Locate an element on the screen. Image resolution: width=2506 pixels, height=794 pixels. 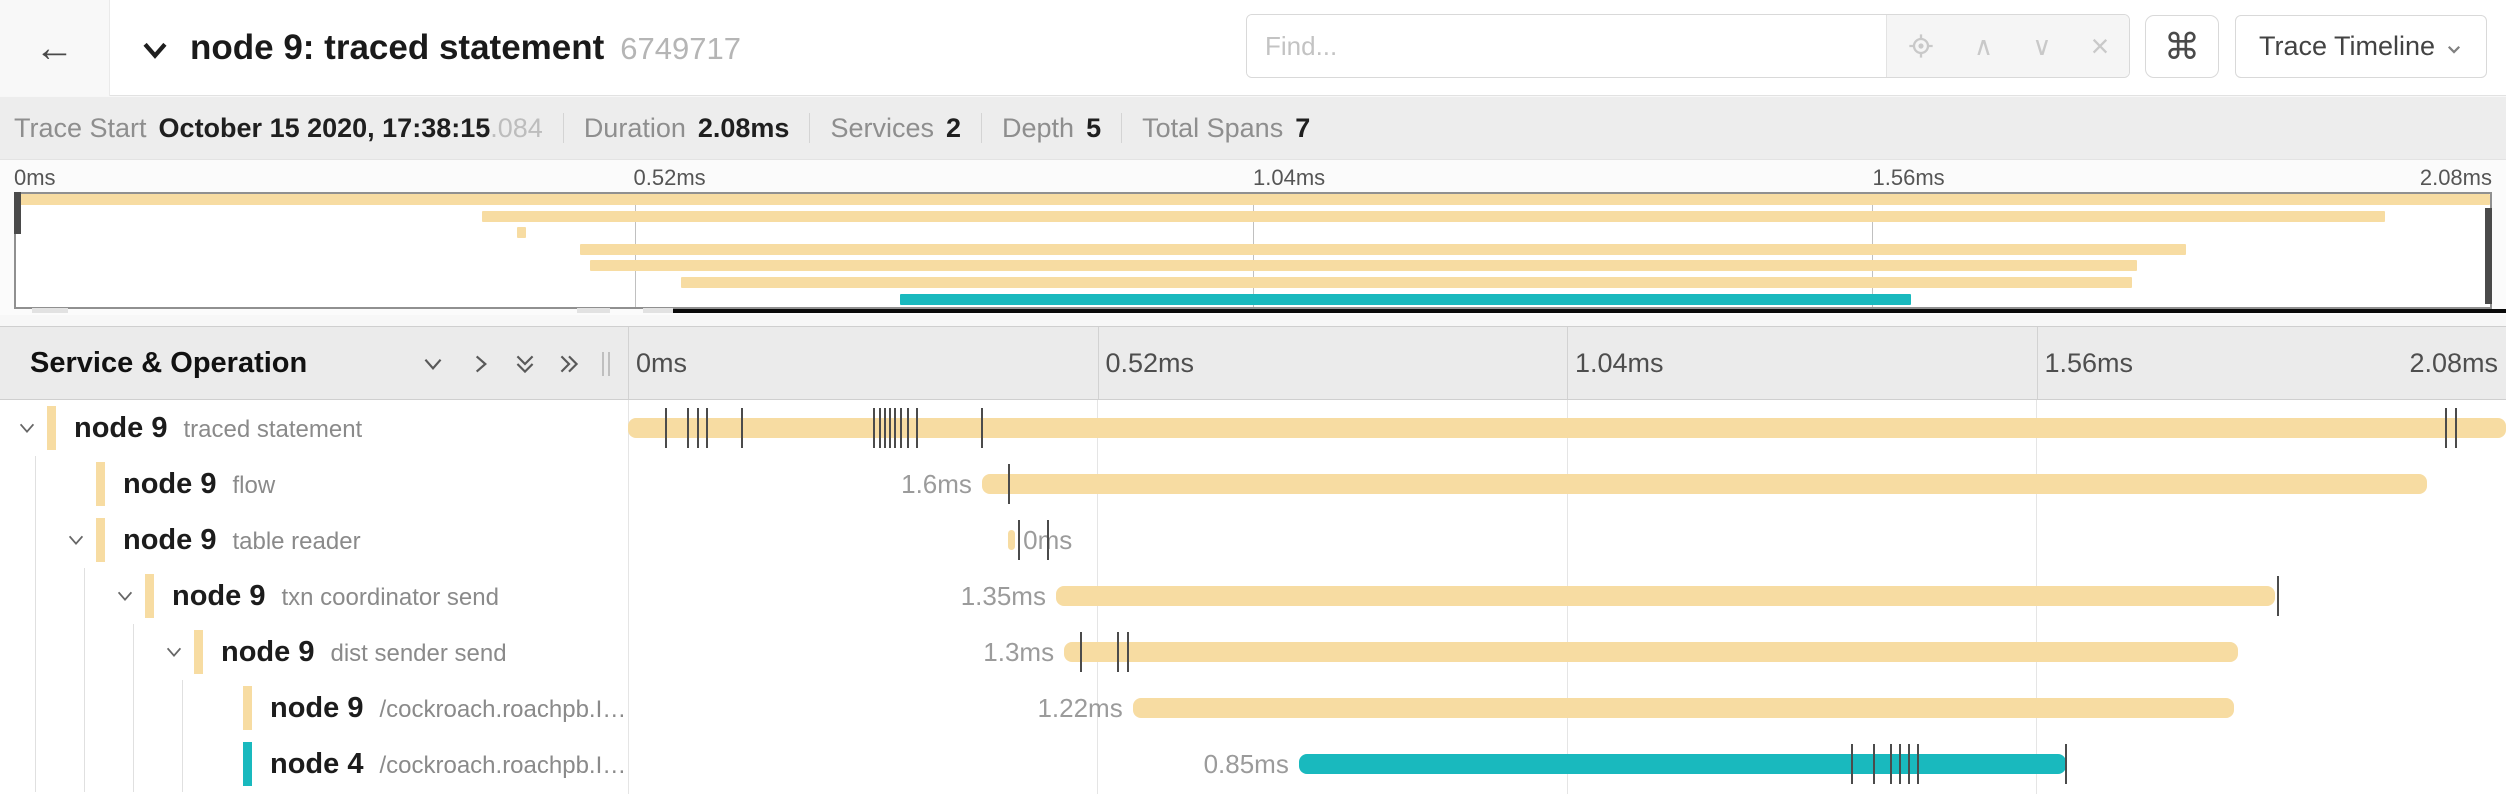
minimap-chip is located at coordinates (593, 310).